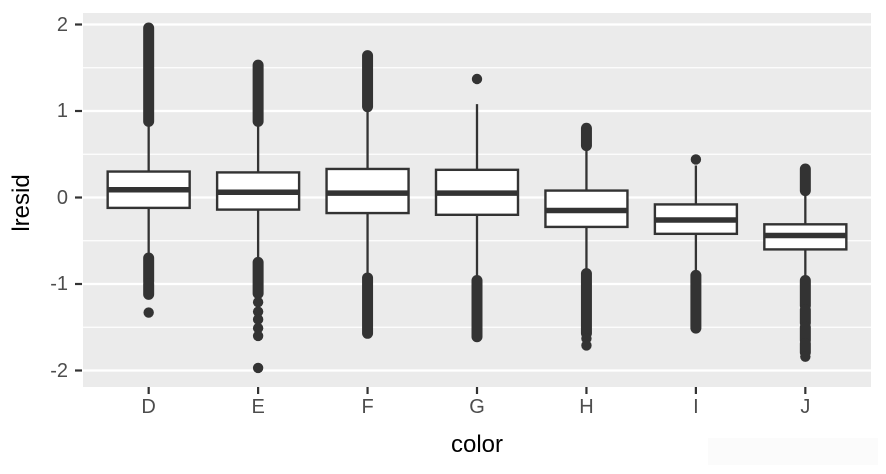 This screenshot has height=474, width=886. Describe the element at coordinates (148, 407) in the screenshot. I see `x-tick-label-D: D` at that location.